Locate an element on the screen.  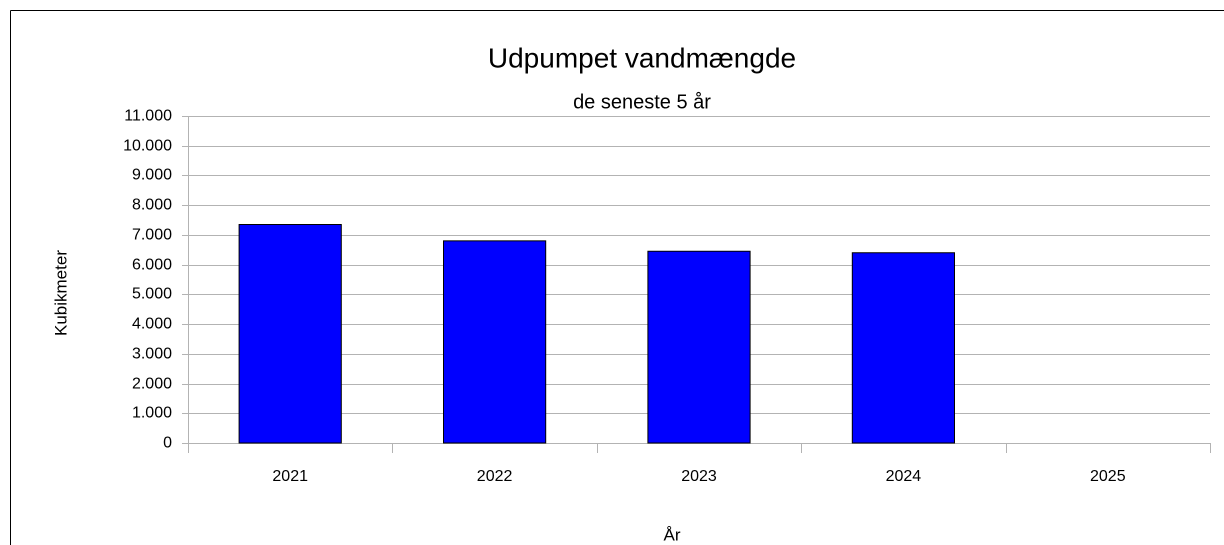
x-tick-label: 2025 is located at coordinates (1108, 476).